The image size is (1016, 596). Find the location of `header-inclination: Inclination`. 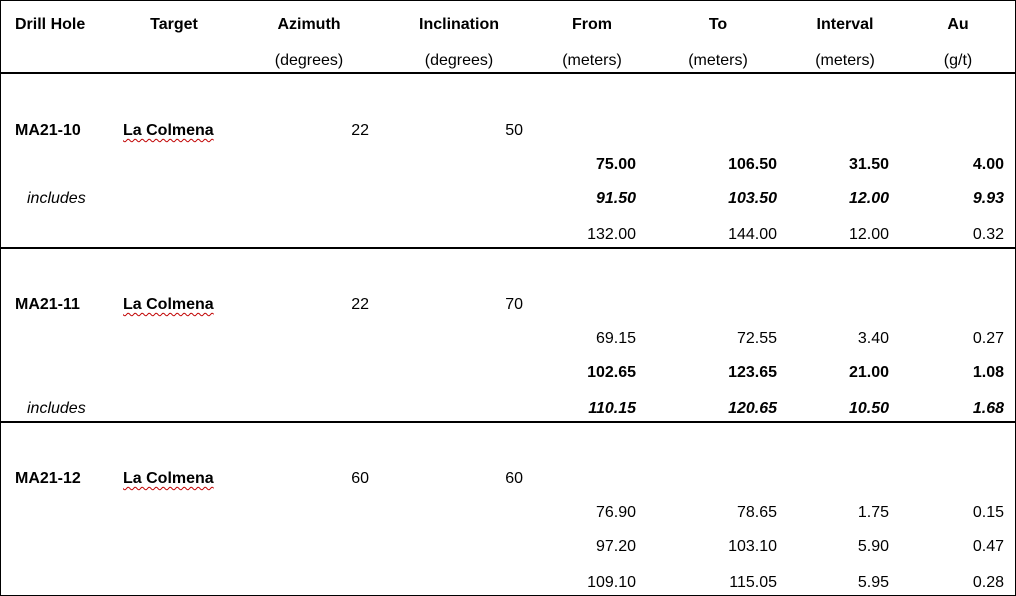

header-inclination: Inclination is located at coordinates (459, 24).